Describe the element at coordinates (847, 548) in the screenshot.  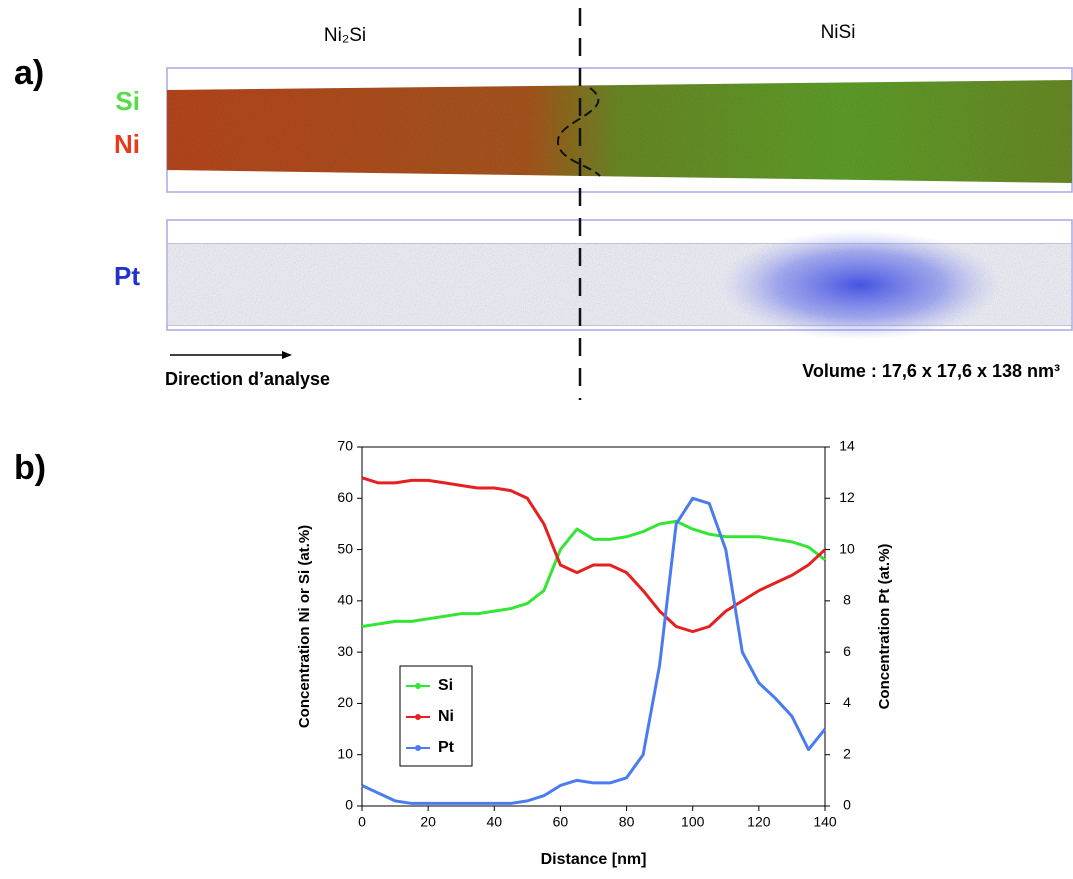
I see `y2-tick-label: 10` at that location.